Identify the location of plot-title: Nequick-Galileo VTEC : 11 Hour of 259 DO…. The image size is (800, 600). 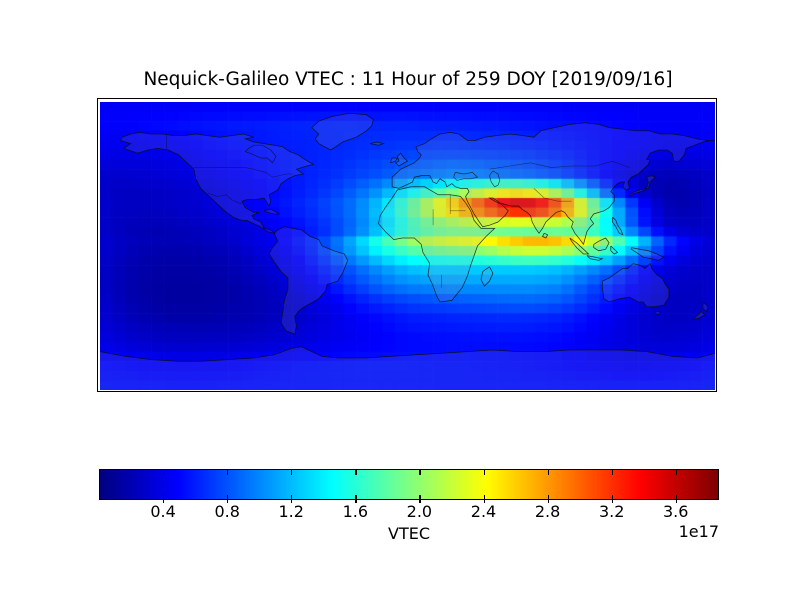
(408, 79).